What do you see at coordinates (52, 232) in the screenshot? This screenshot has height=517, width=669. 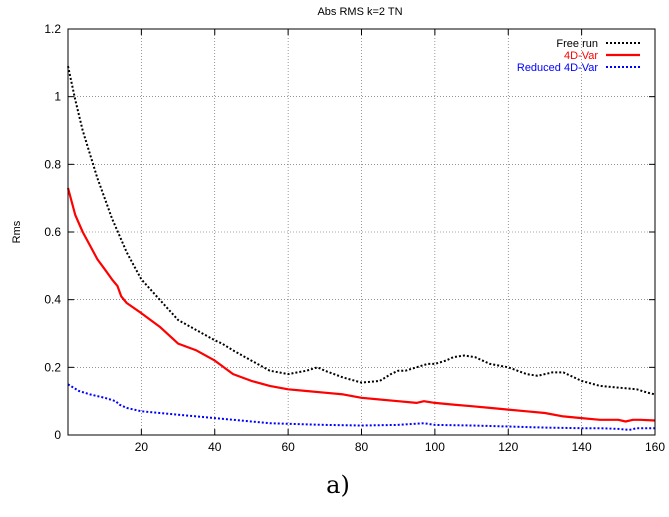 I see `y-tick-label: 0.6` at bounding box center [52, 232].